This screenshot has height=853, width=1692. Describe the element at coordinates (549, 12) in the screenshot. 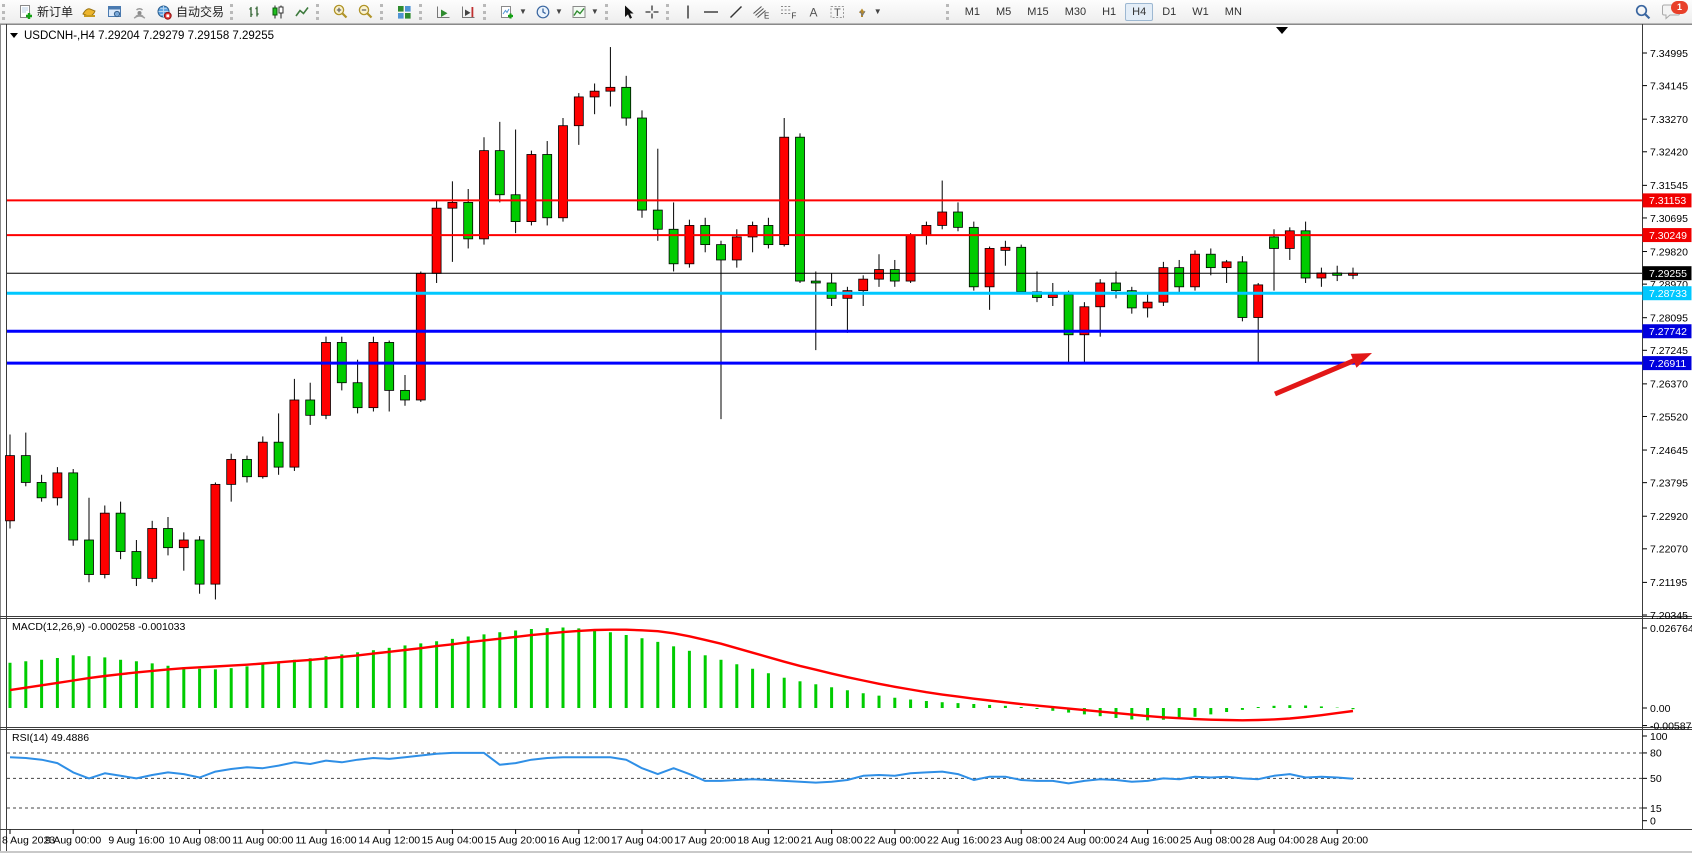

I see `periods-button: ▼` at that location.